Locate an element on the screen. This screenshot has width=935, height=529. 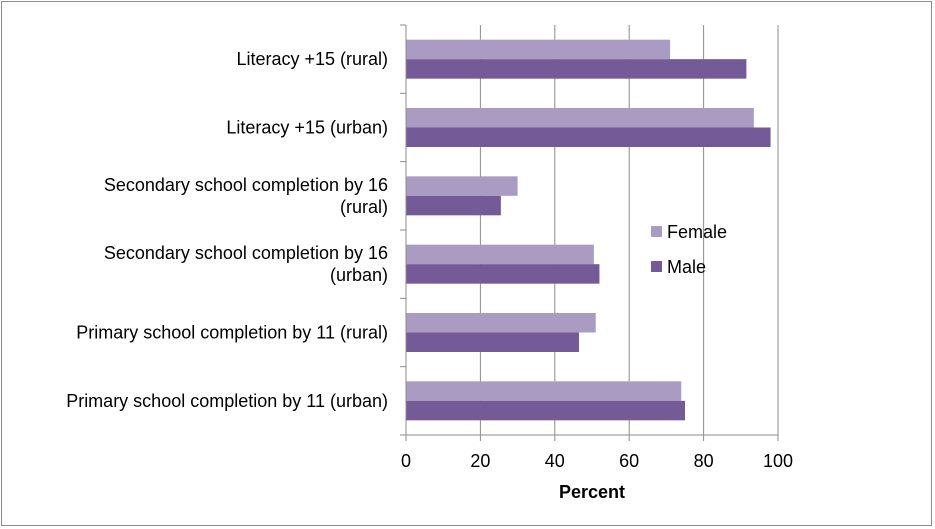
x-axis-title: Percent is located at coordinates (592, 492).